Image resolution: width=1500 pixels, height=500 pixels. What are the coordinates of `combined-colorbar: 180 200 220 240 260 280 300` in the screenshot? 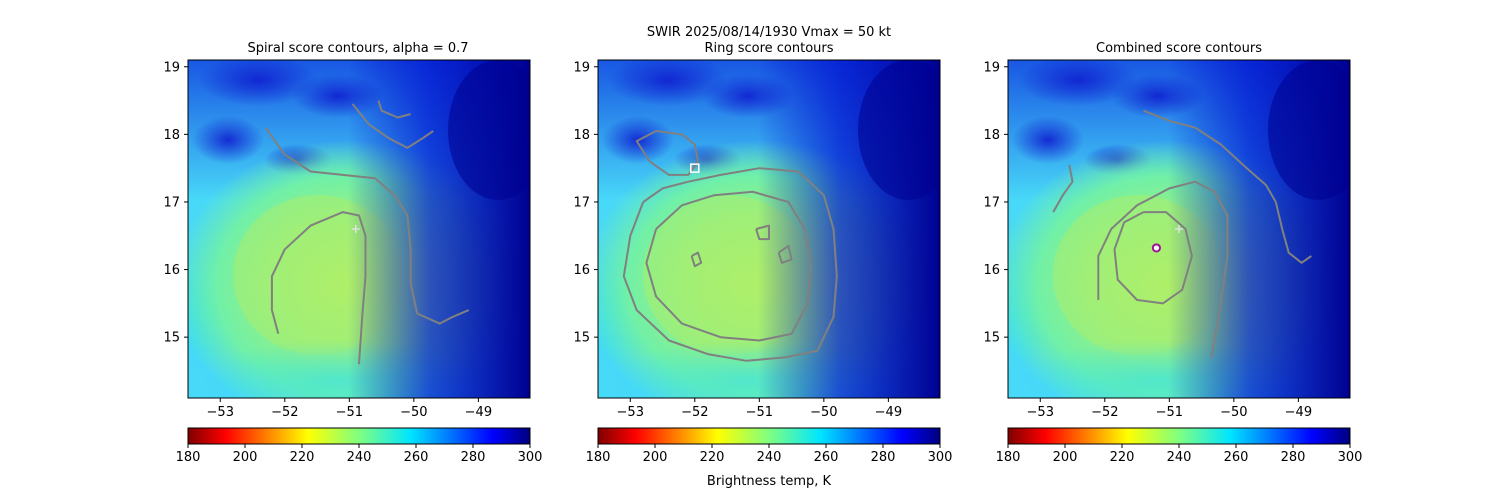 It's located at (1179, 446).